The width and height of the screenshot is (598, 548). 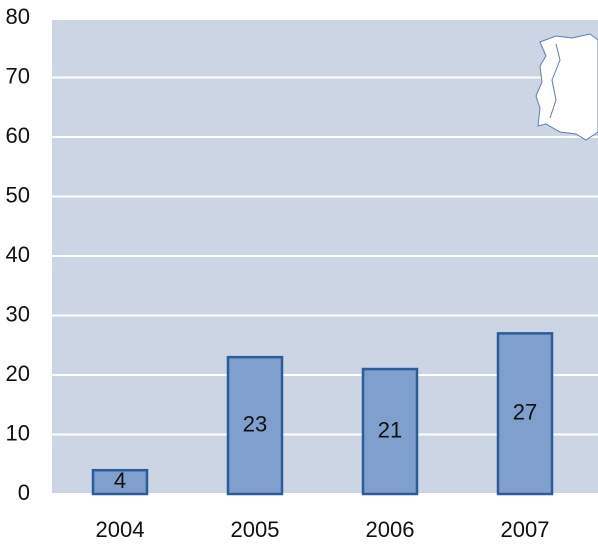 I want to click on y-tick-label: 80, so click(x=18, y=16).